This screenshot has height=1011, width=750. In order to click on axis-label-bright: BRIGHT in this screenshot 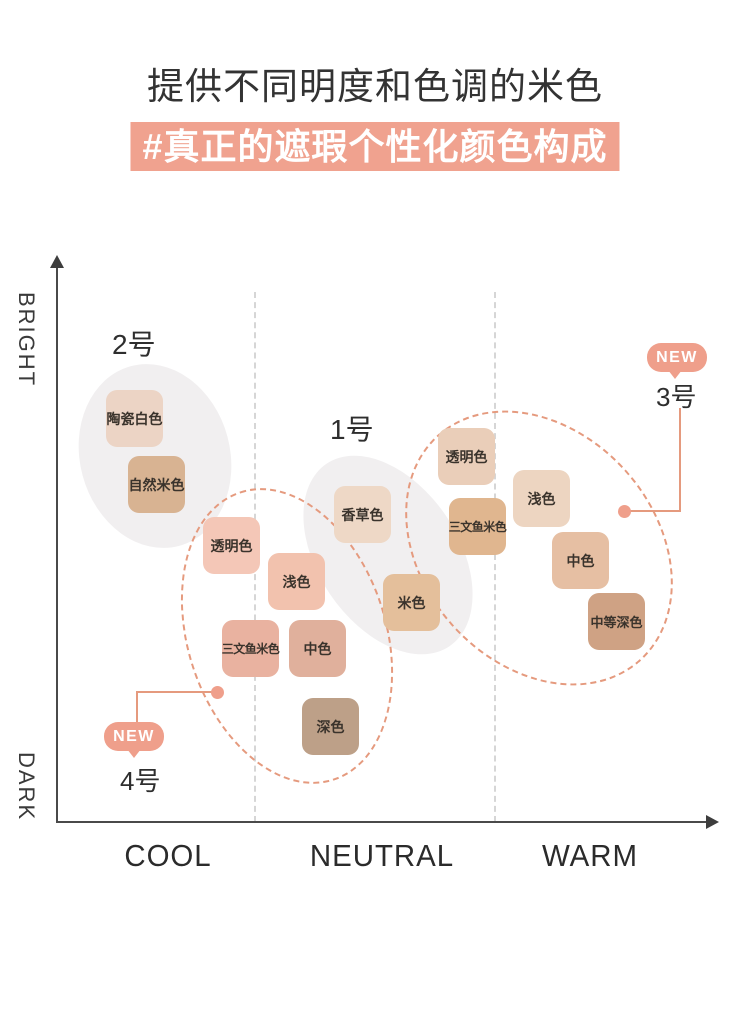, I will do `click(26, 340)`.